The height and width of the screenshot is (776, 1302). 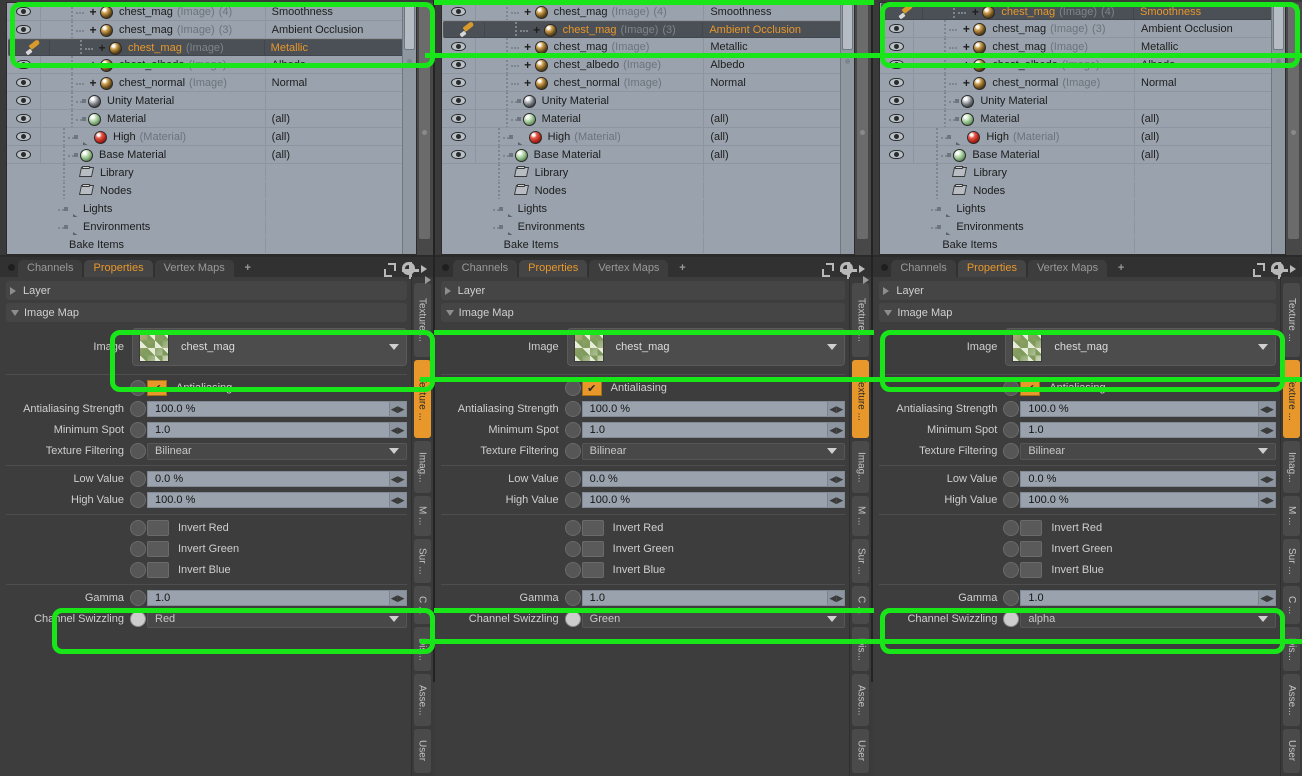 I want to click on panel-scroll-thumb, so click(x=1293, y=121).